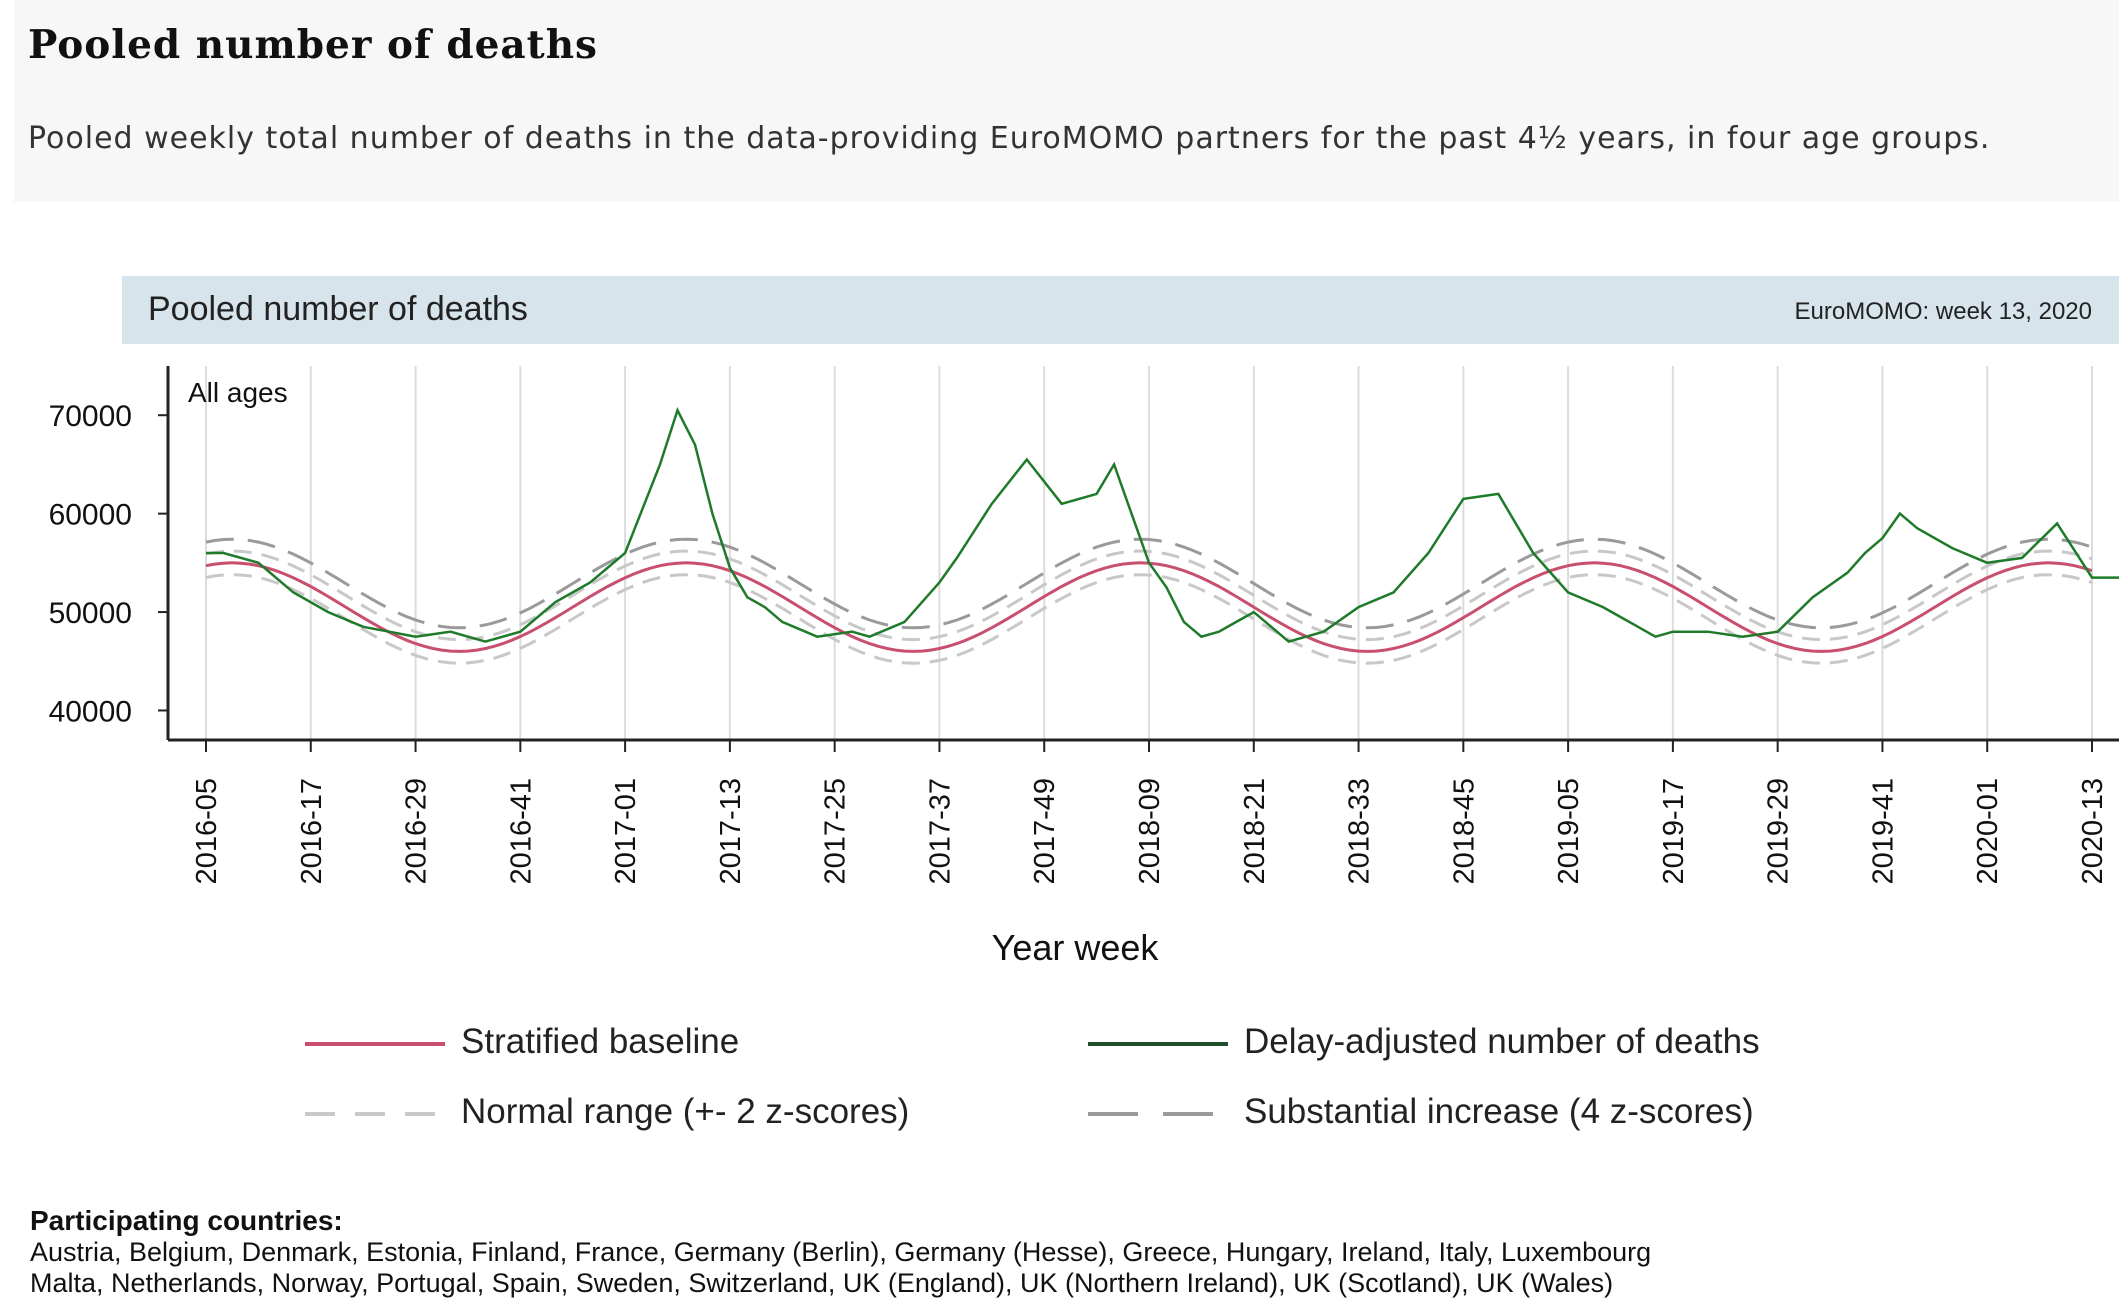 The image size is (2119, 1303). What do you see at coordinates (685, 1112) in the screenshot?
I see `legend-label-normal-range: Normal range (+- 2 z-scores)` at bounding box center [685, 1112].